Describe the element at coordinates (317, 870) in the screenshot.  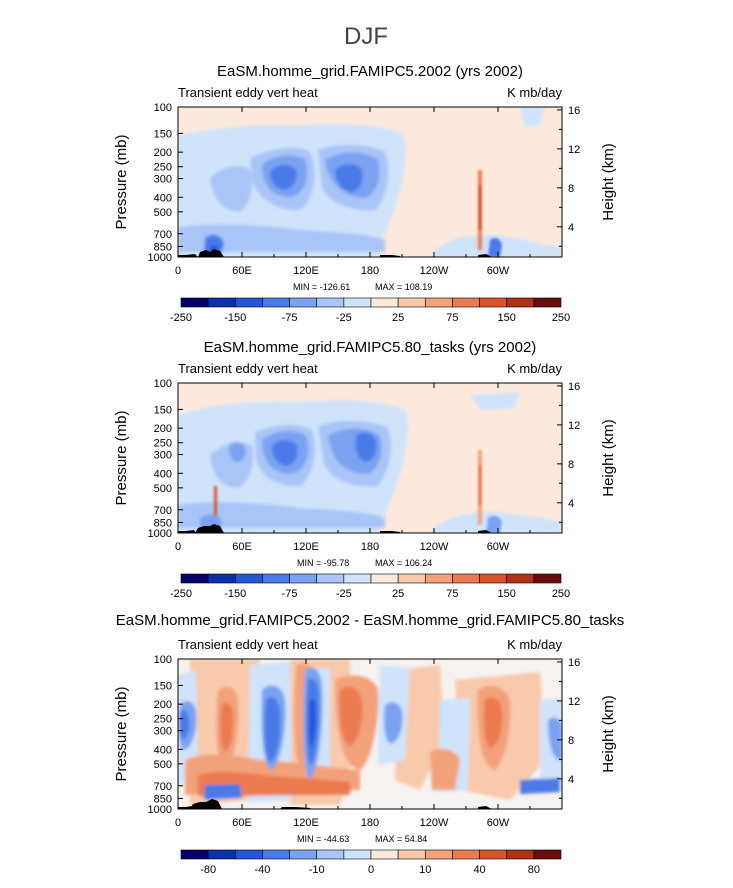
I see `colorbar-label: -10` at that location.